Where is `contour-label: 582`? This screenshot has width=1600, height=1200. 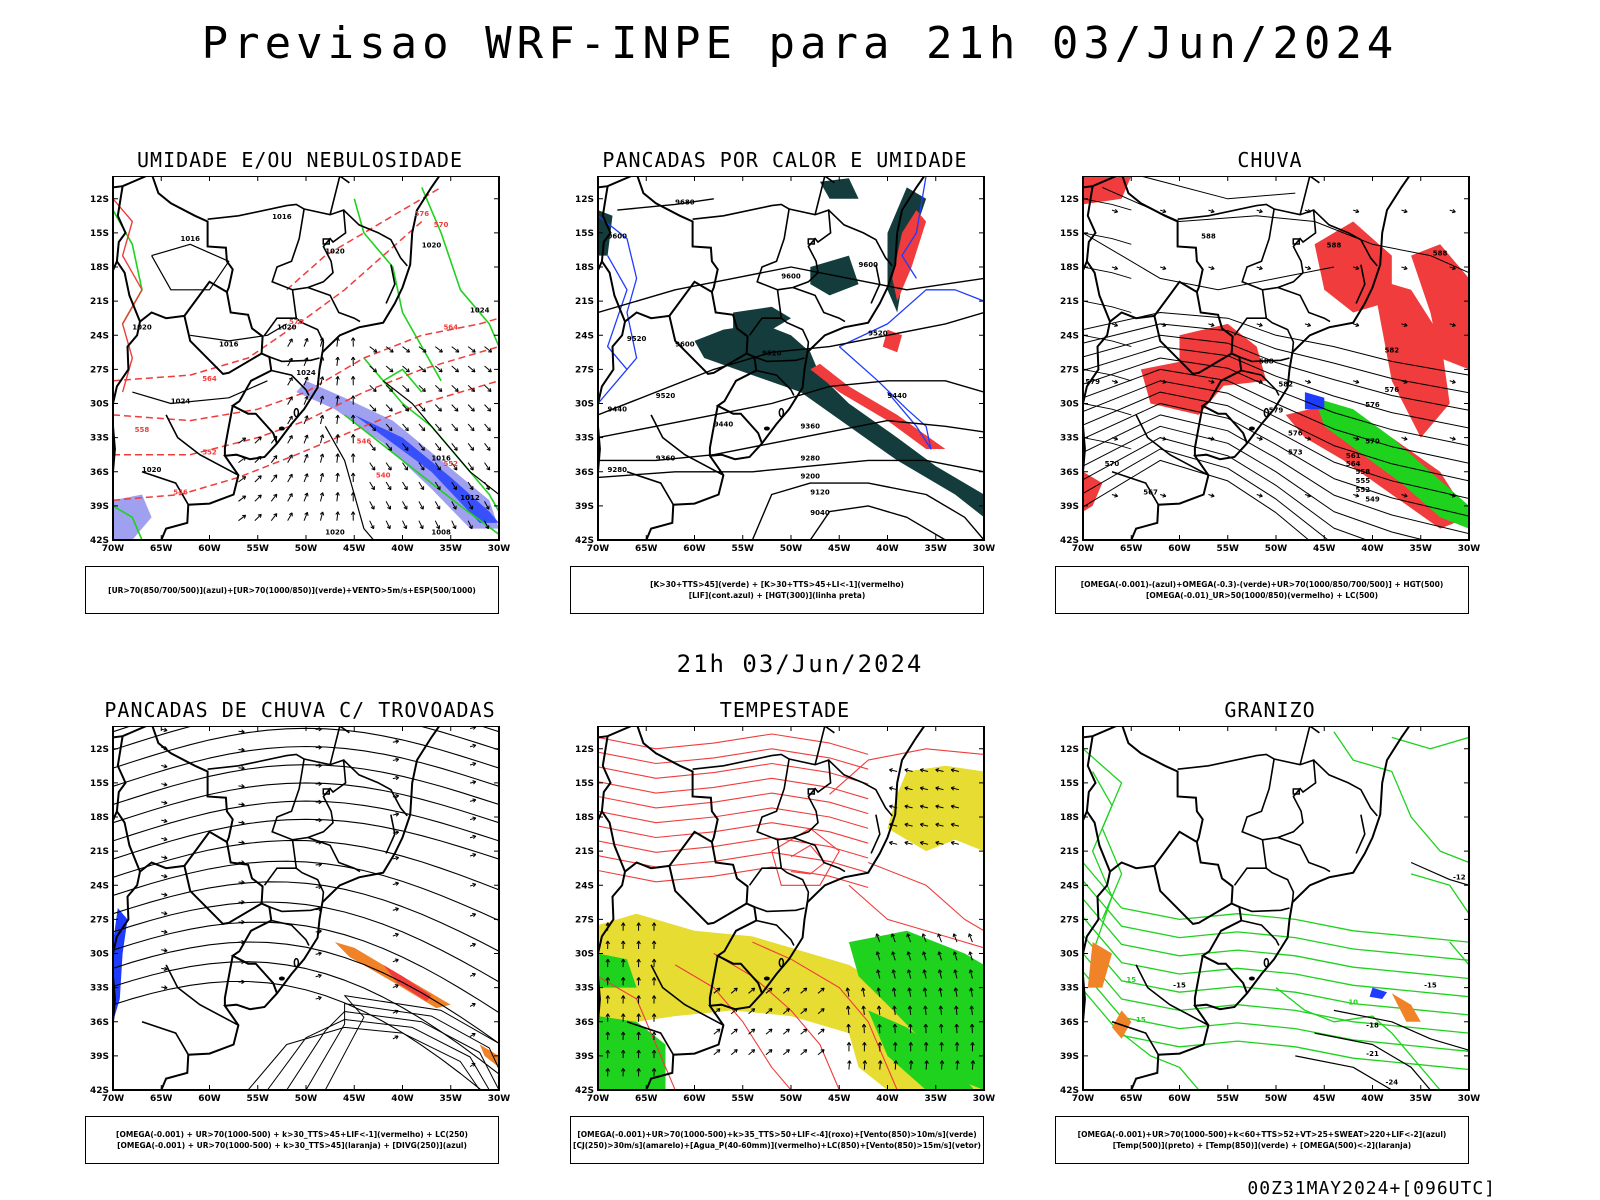
contour-label: 582 is located at coordinates (1285, 384).